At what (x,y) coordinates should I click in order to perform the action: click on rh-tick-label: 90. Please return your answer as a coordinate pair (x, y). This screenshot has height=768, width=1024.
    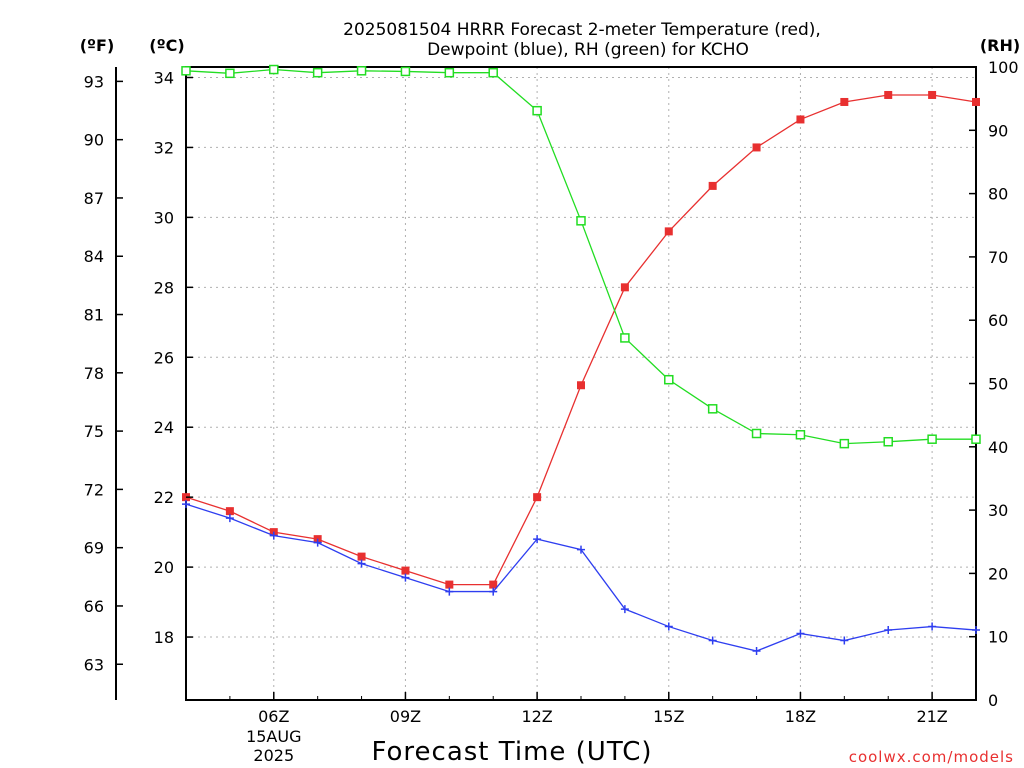
    Looking at the image, I should click on (998, 130).